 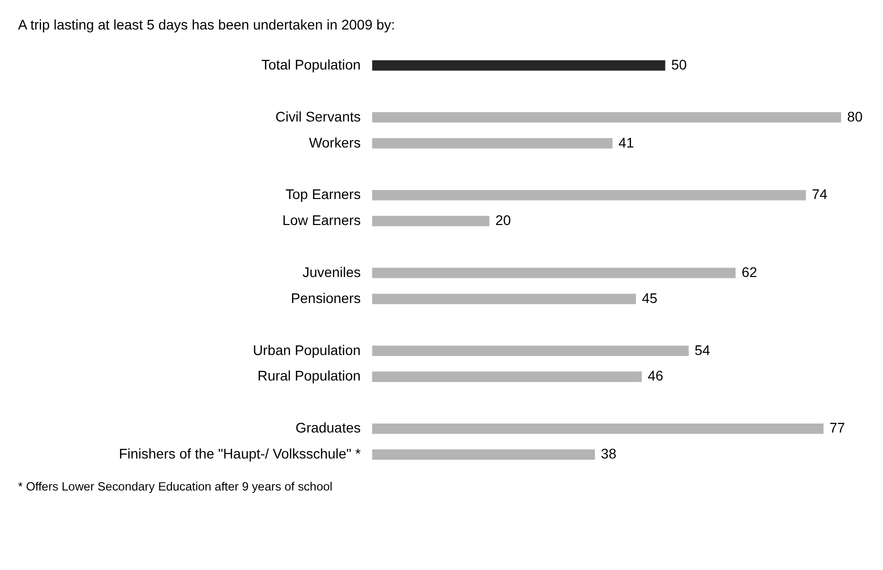 What do you see at coordinates (325, 298) in the screenshot?
I see `y-tick-label: Pensioners` at bounding box center [325, 298].